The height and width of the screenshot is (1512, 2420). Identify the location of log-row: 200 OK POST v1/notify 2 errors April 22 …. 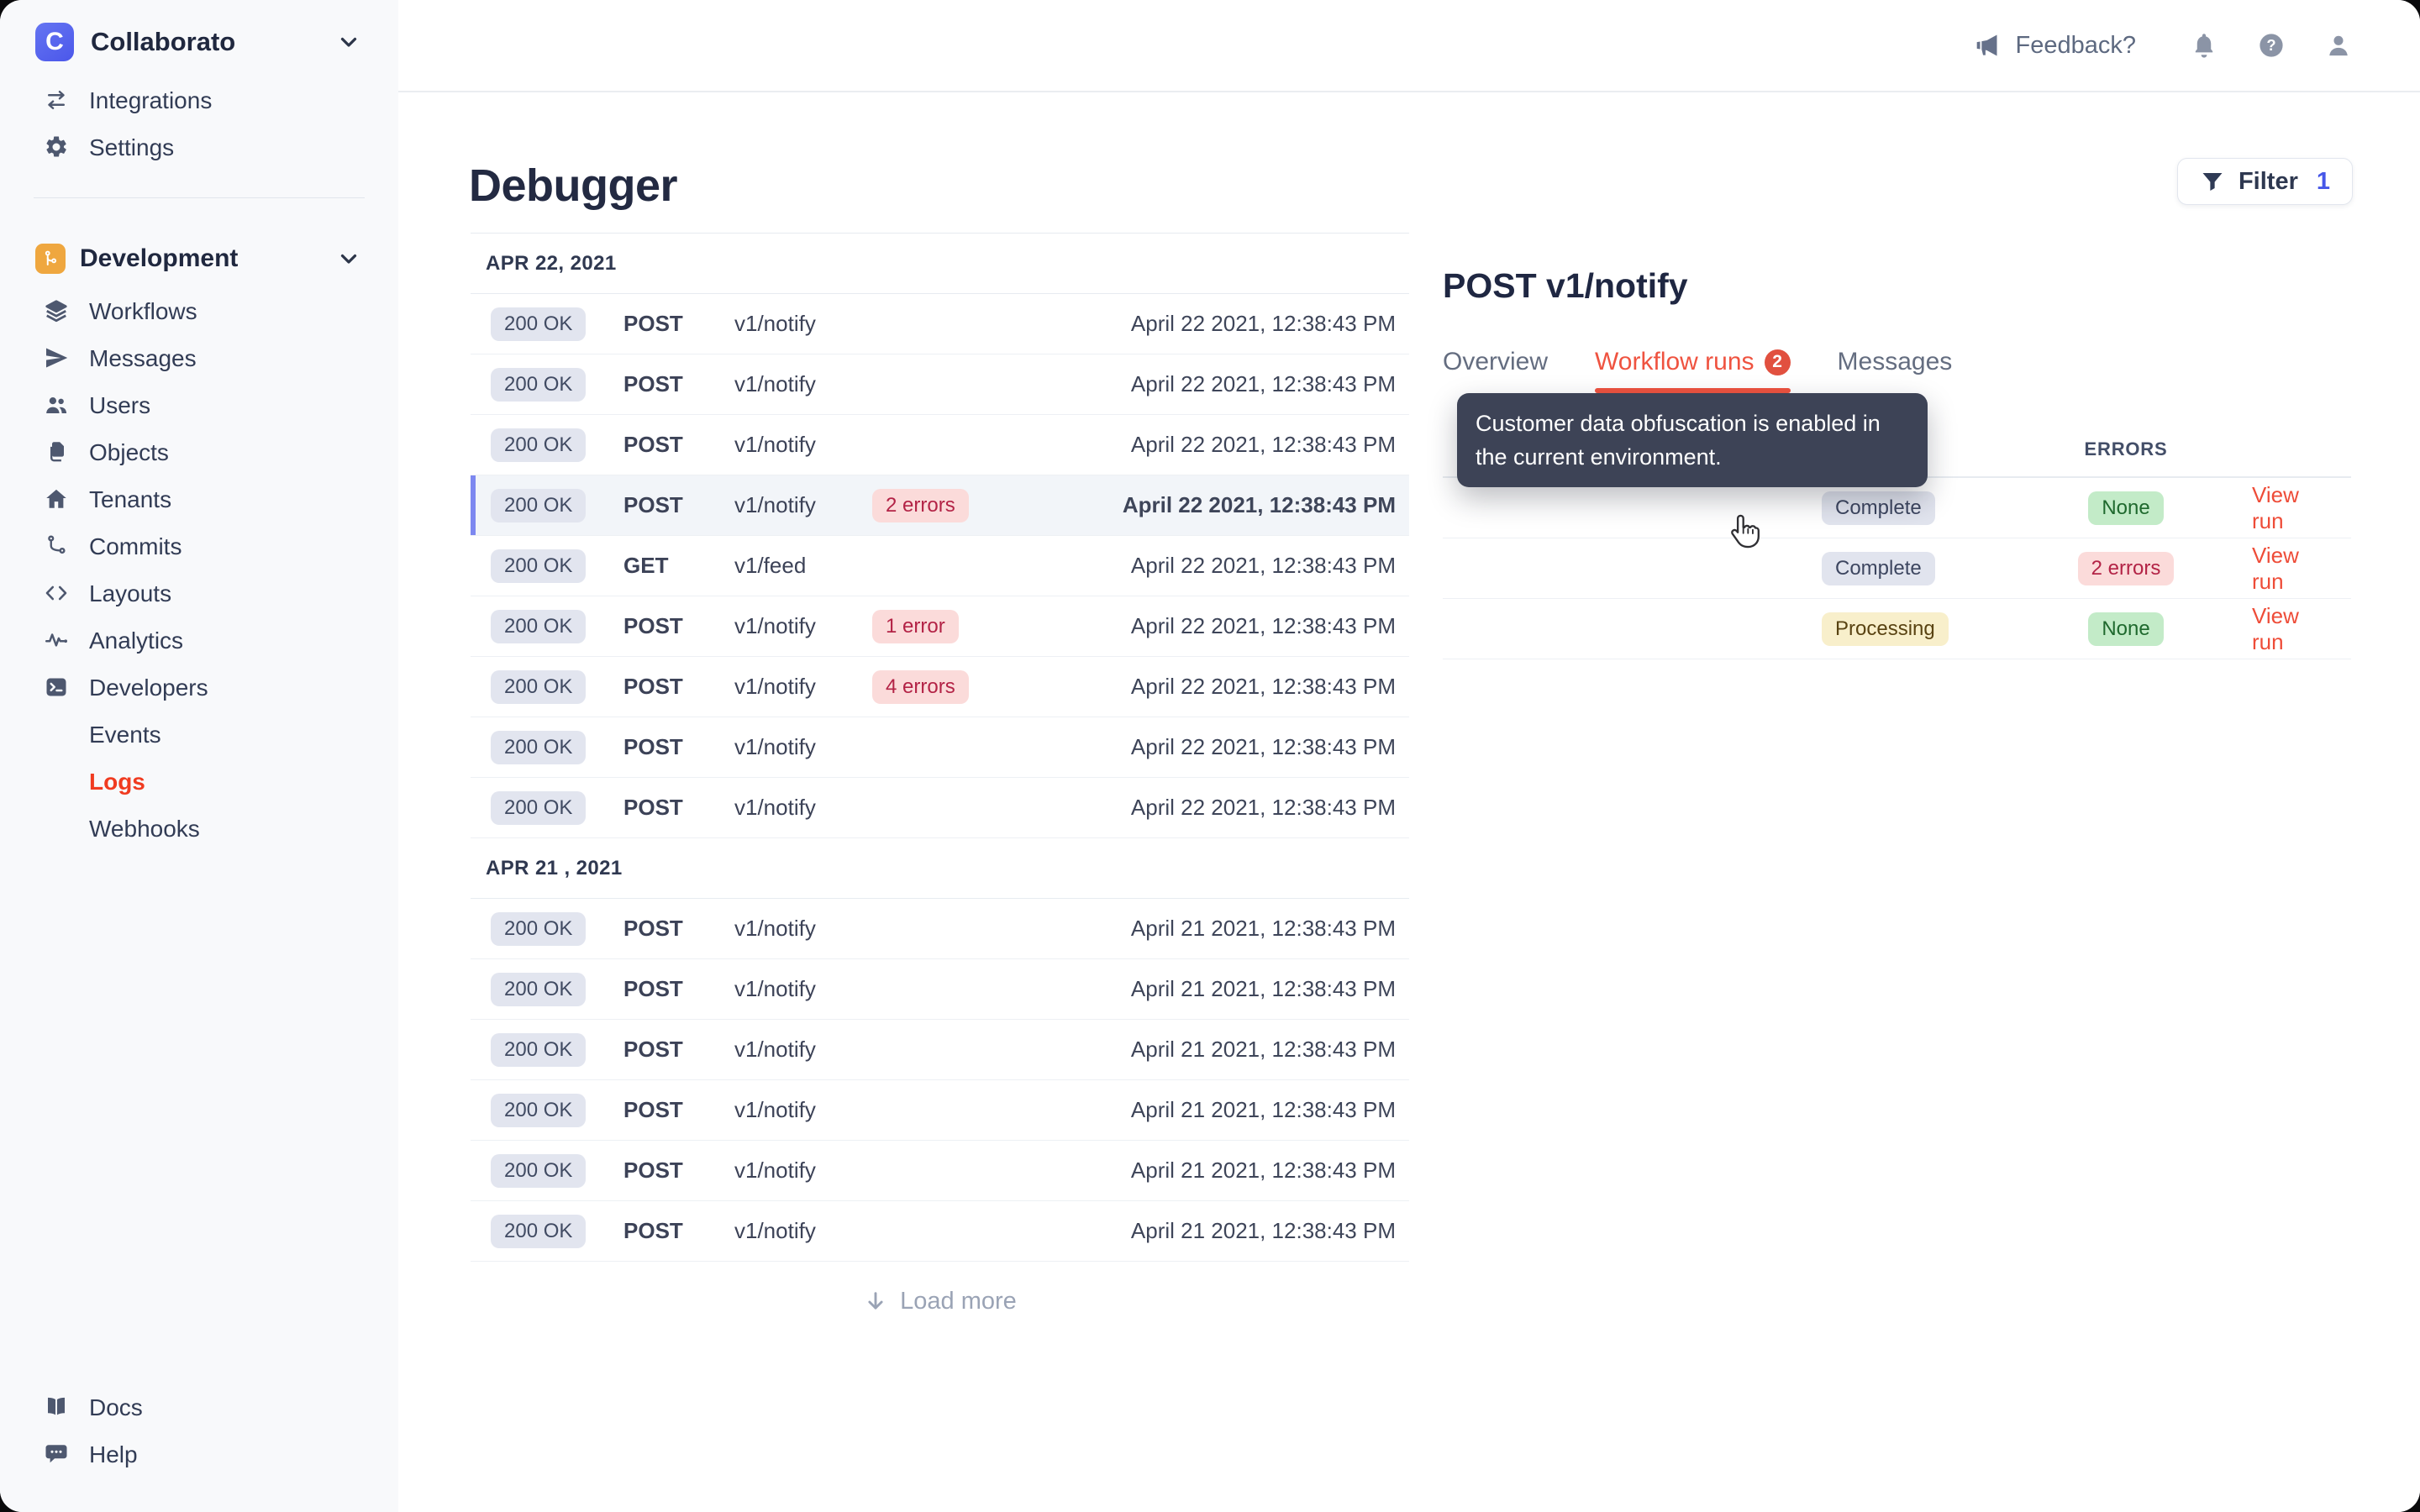
(940, 505).